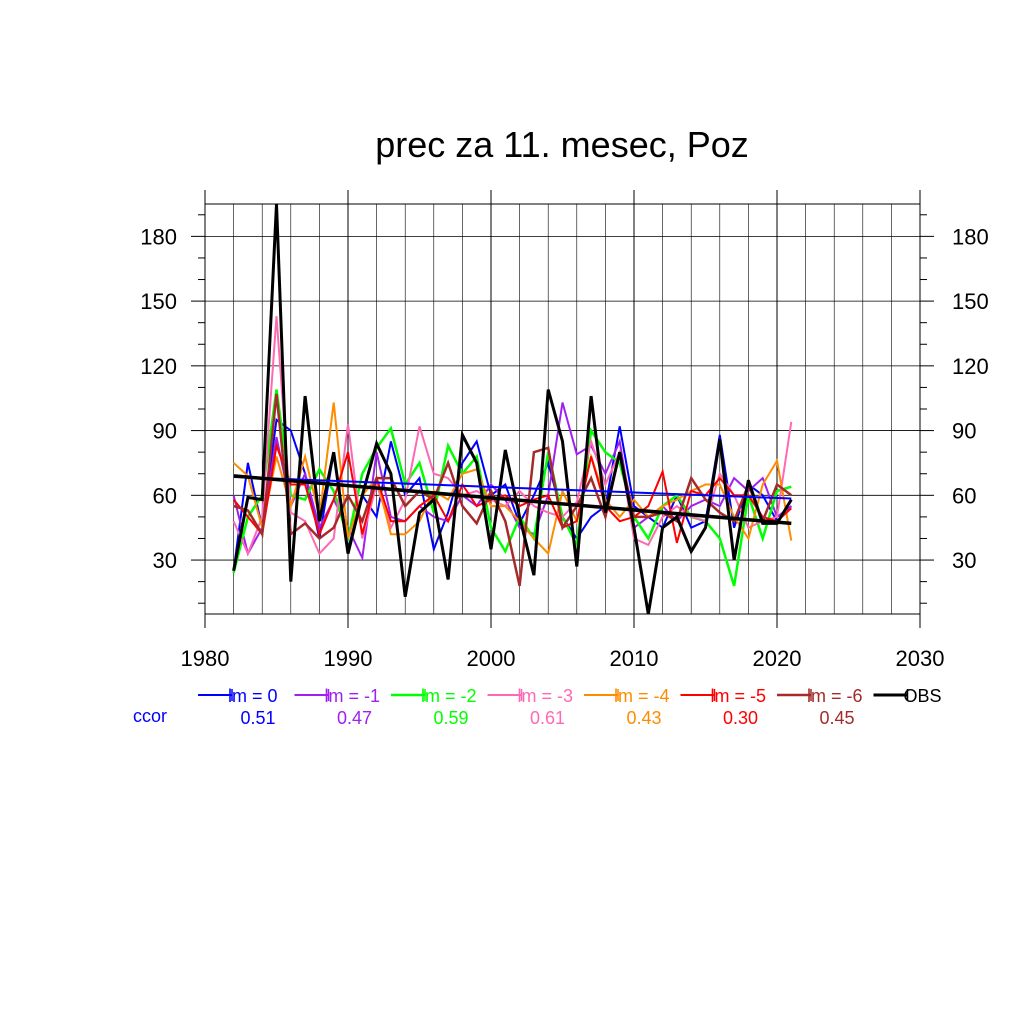  I want to click on y-tick-label-left: 150, so click(158, 301).